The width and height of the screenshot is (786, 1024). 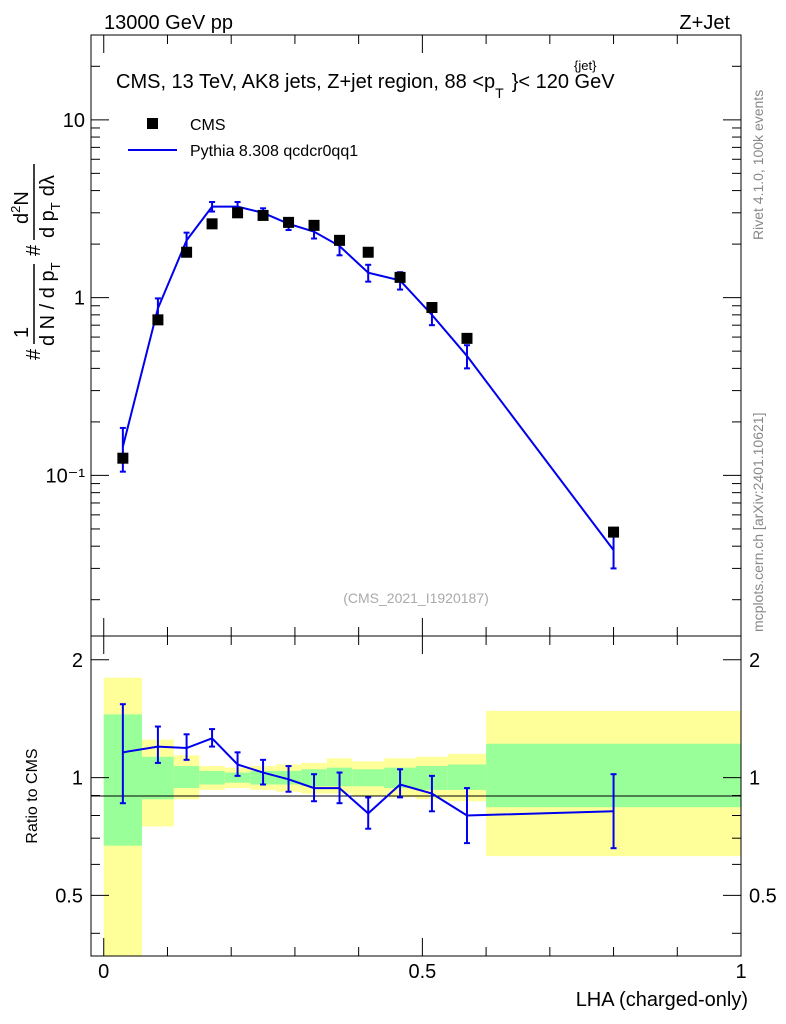 What do you see at coordinates (103, 972) in the screenshot?
I see `x-tick-label: 0` at bounding box center [103, 972].